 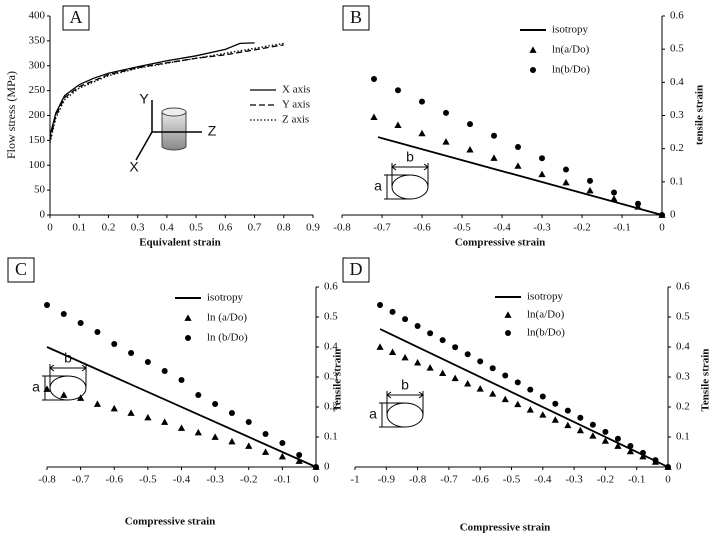 What do you see at coordinates (196, 228) in the screenshot?
I see `x-tick-label: 0.5` at bounding box center [196, 228].